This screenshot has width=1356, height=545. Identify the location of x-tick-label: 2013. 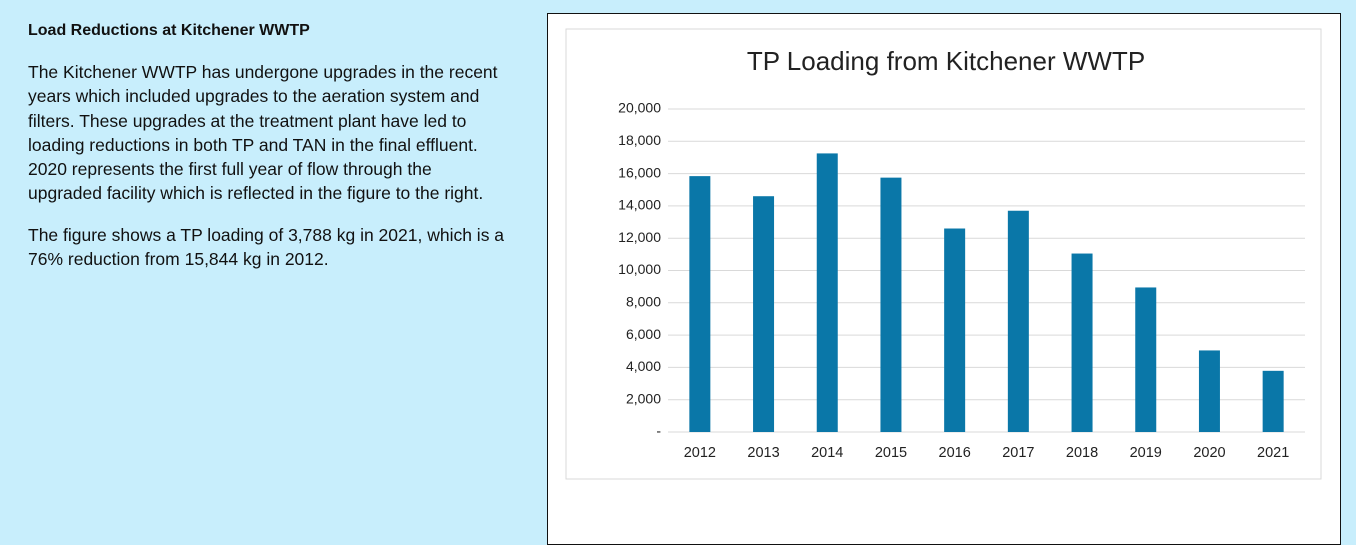
(763, 453).